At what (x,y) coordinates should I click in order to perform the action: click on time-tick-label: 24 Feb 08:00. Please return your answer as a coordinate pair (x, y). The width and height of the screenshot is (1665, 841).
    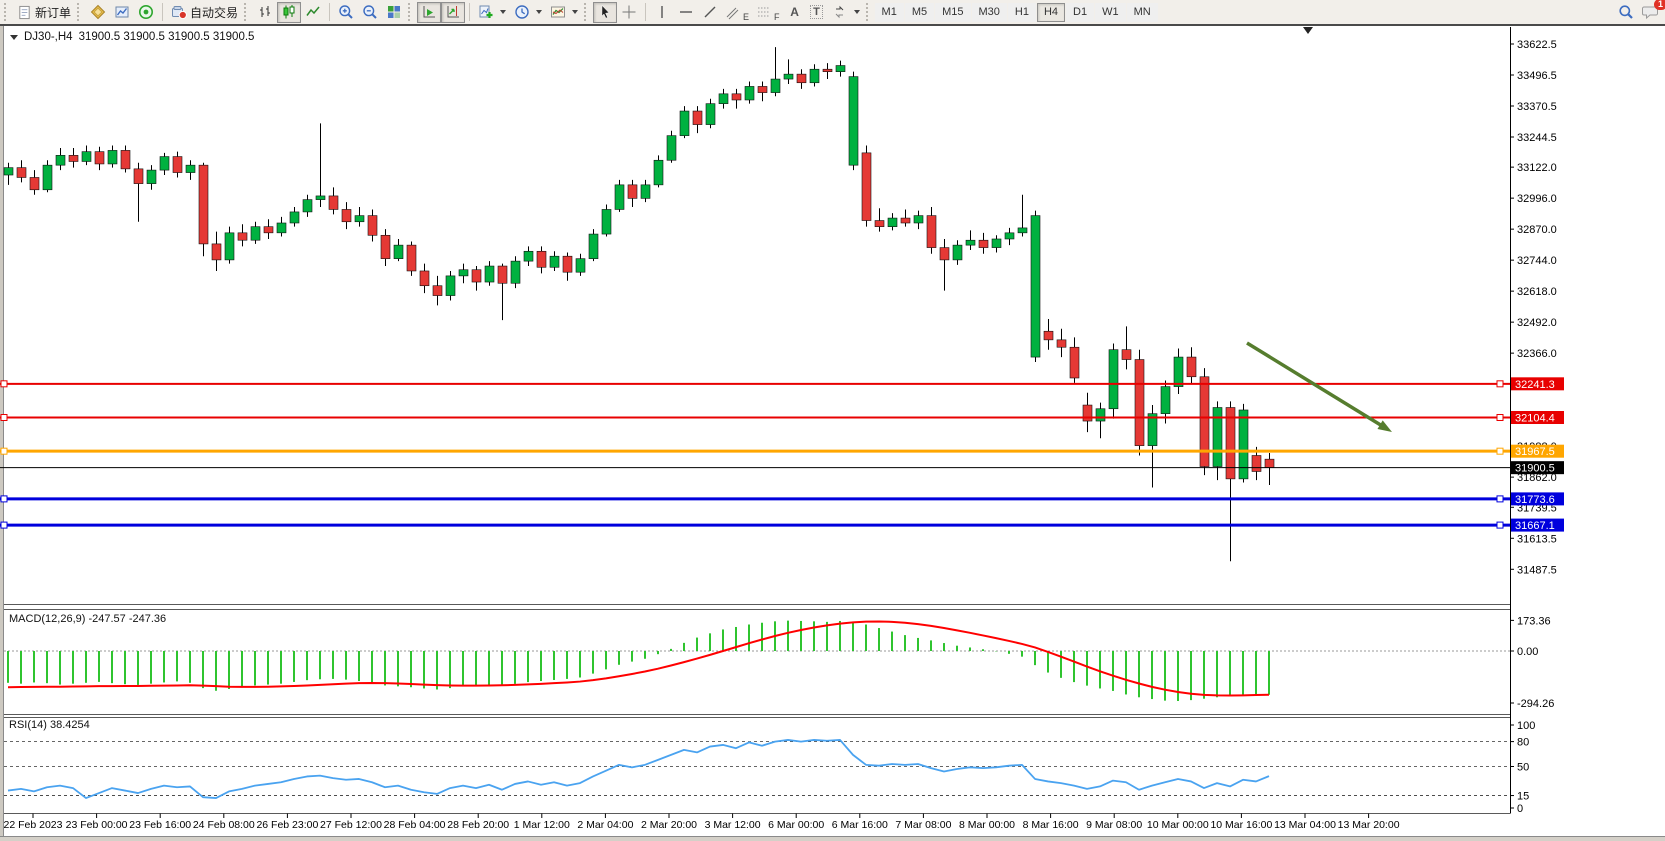
    Looking at the image, I should click on (224, 825).